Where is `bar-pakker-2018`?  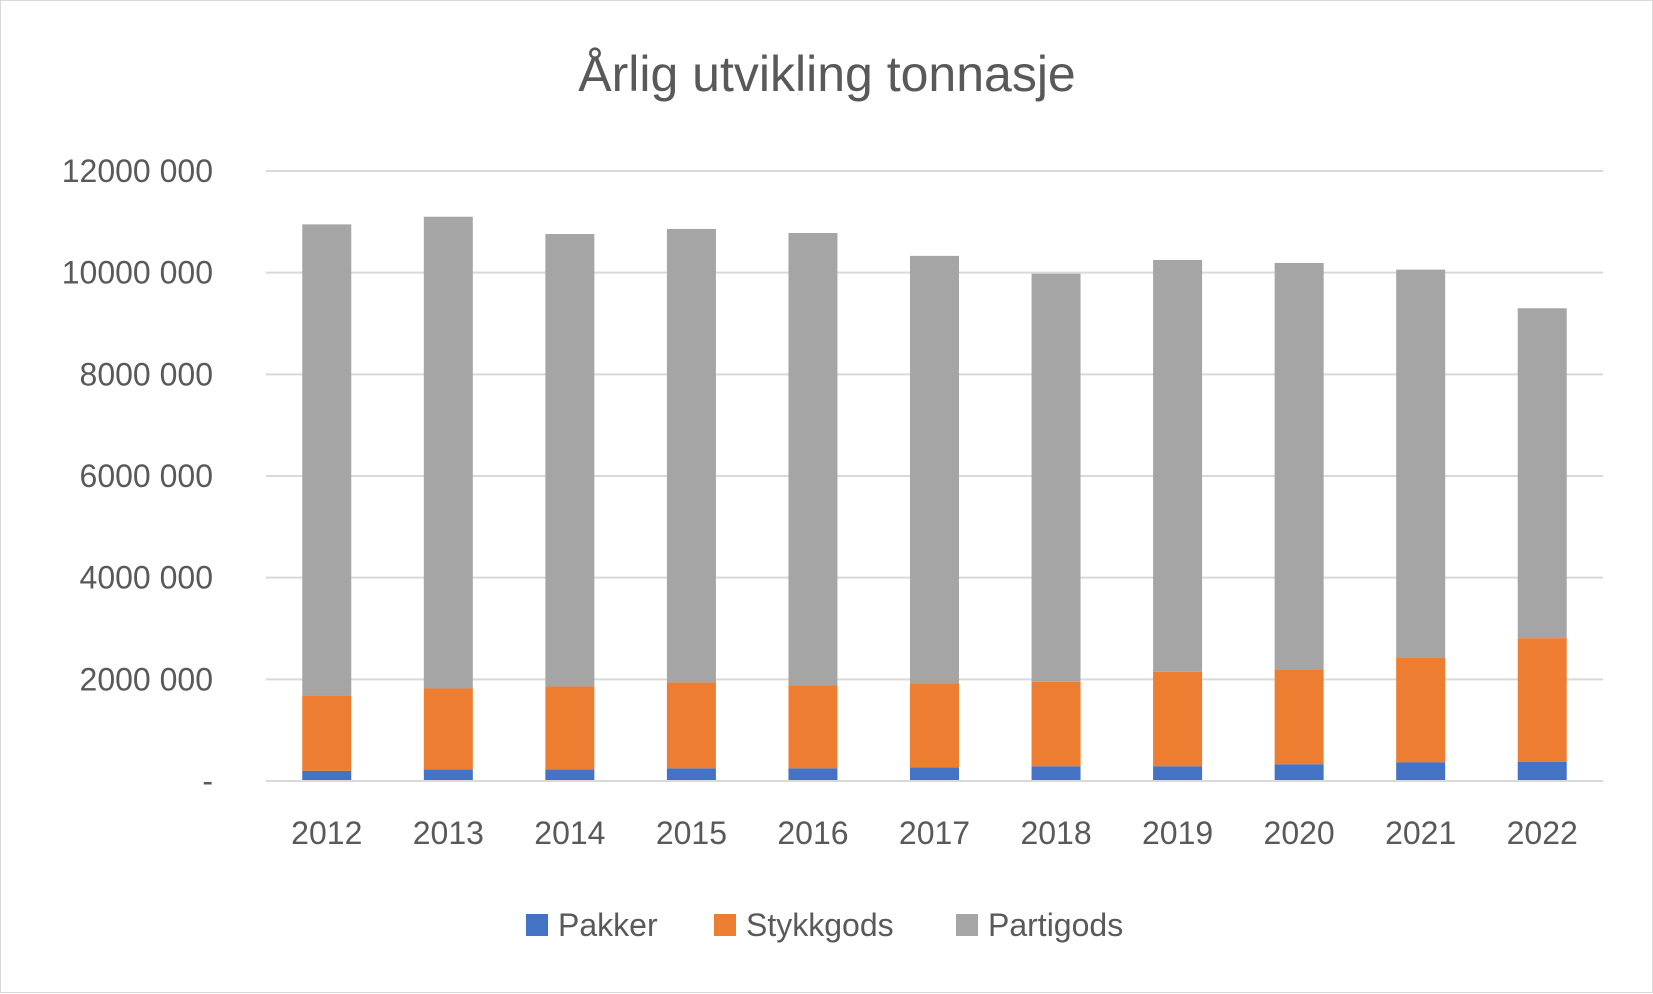 bar-pakker-2018 is located at coordinates (1056, 773).